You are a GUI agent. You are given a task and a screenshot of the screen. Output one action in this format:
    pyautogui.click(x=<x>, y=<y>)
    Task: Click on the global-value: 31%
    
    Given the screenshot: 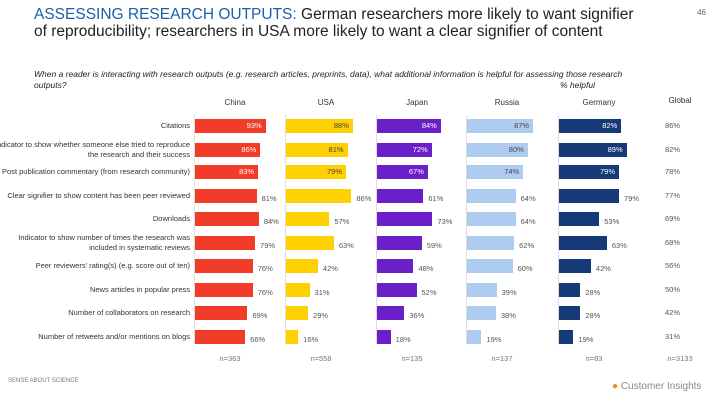 What is the action you would take?
    pyautogui.click(x=673, y=336)
    